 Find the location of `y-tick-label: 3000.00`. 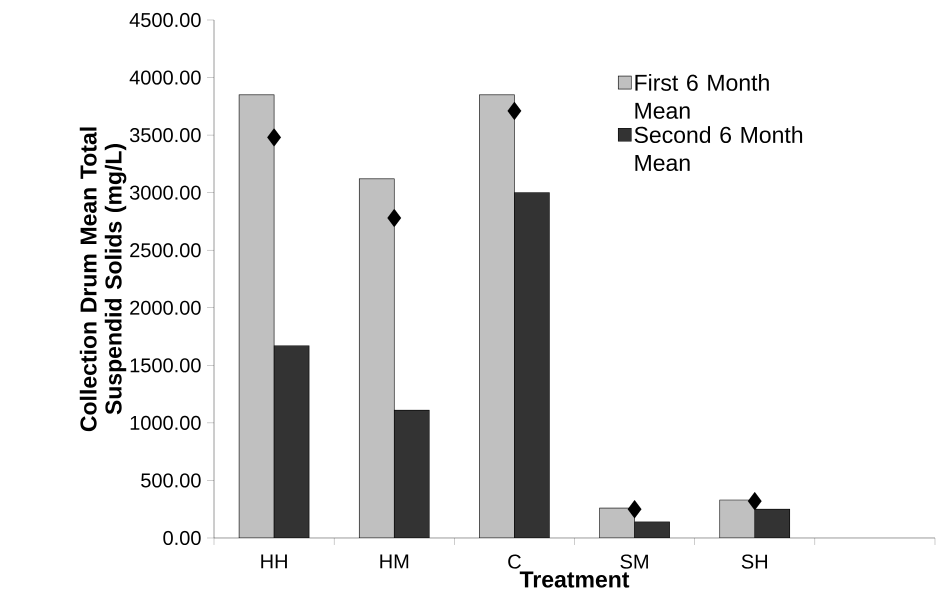

y-tick-label: 3000.00 is located at coordinates (165, 193).